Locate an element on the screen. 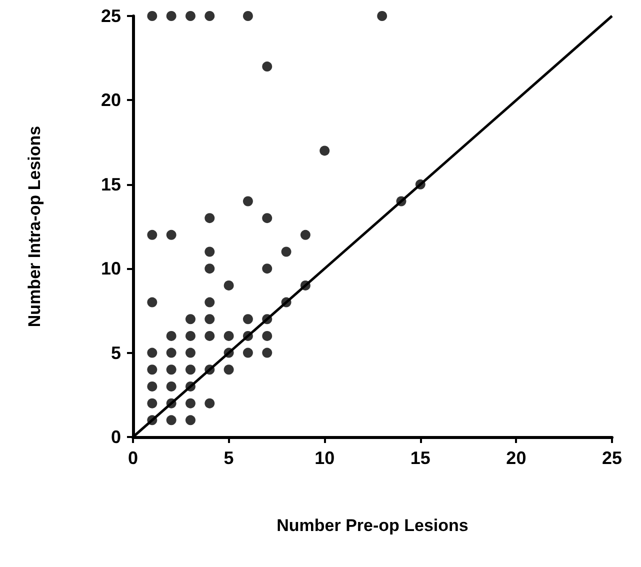  x-axis-title: Number Pre-op Lesions is located at coordinates (372, 525).